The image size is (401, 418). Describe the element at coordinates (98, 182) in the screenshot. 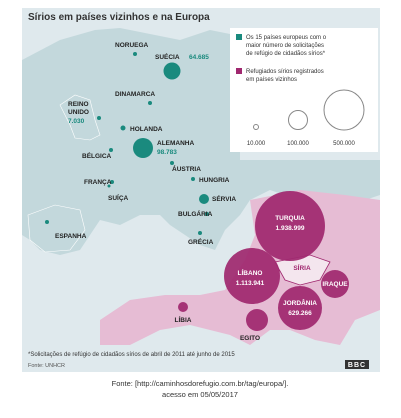

I see `country-label: FRANÇA` at that location.